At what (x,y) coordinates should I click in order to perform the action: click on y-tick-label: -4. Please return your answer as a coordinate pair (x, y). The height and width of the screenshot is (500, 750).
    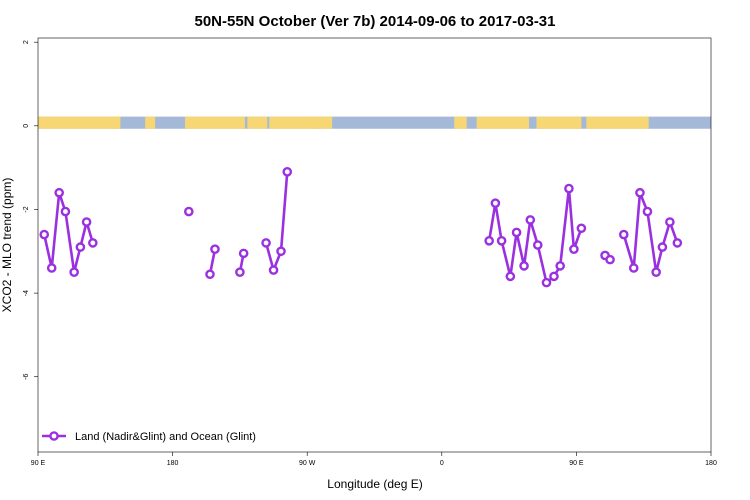
    Looking at the image, I should click on (26, 293).